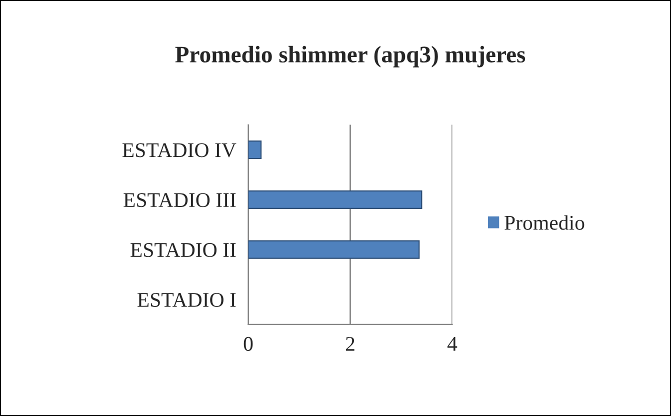  Describe the element at coordinates (183, 250) in the screenshot. I see `y-tick-label: ESTADIO II` at that location.